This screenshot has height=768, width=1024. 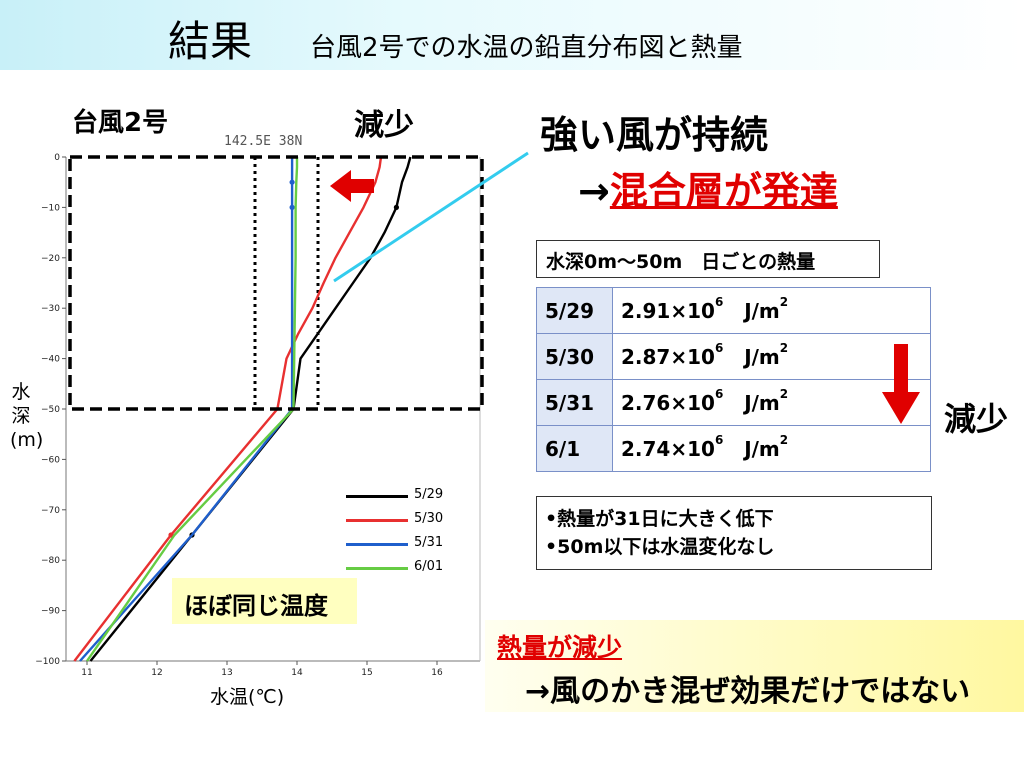 What do you see at coordinates (431, 217) in the screenshot?
I see `connector-line` at bounding box center [431, 217].